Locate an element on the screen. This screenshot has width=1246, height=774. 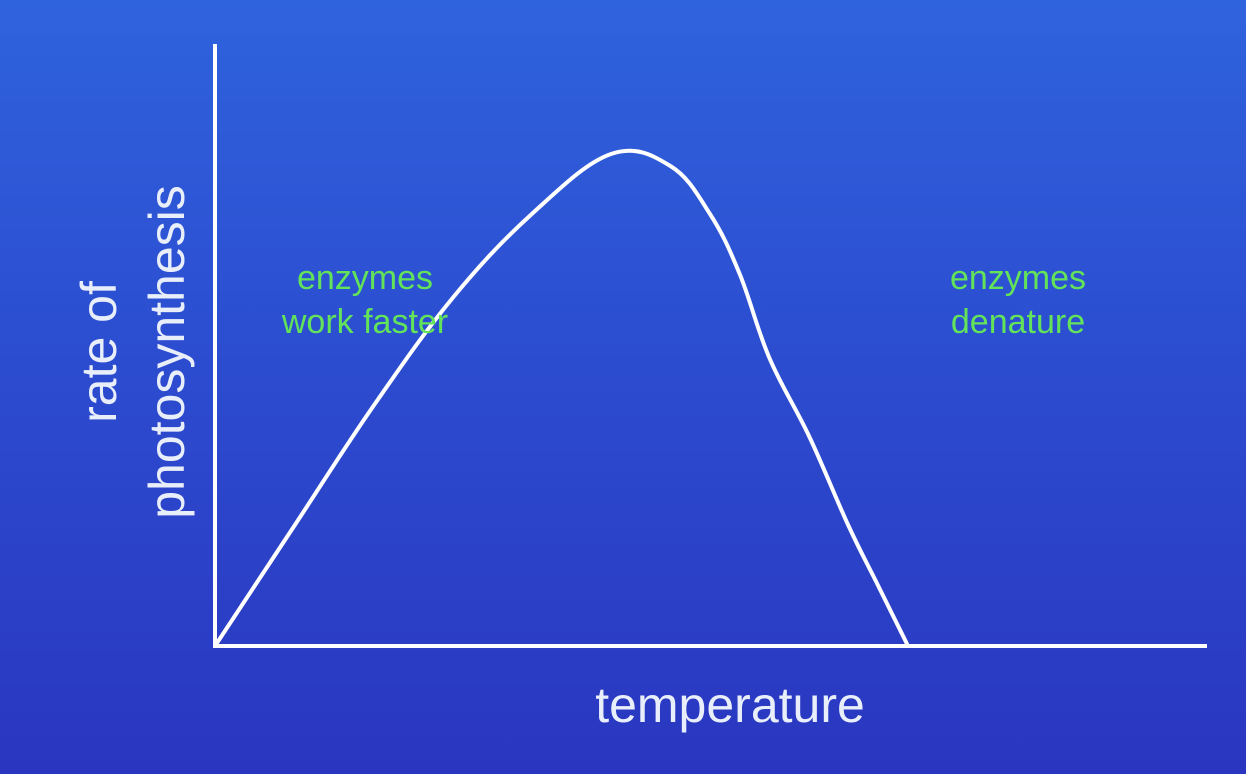
y-axis-label-line-2: photosynthesis is located at coordinates (167, 352).